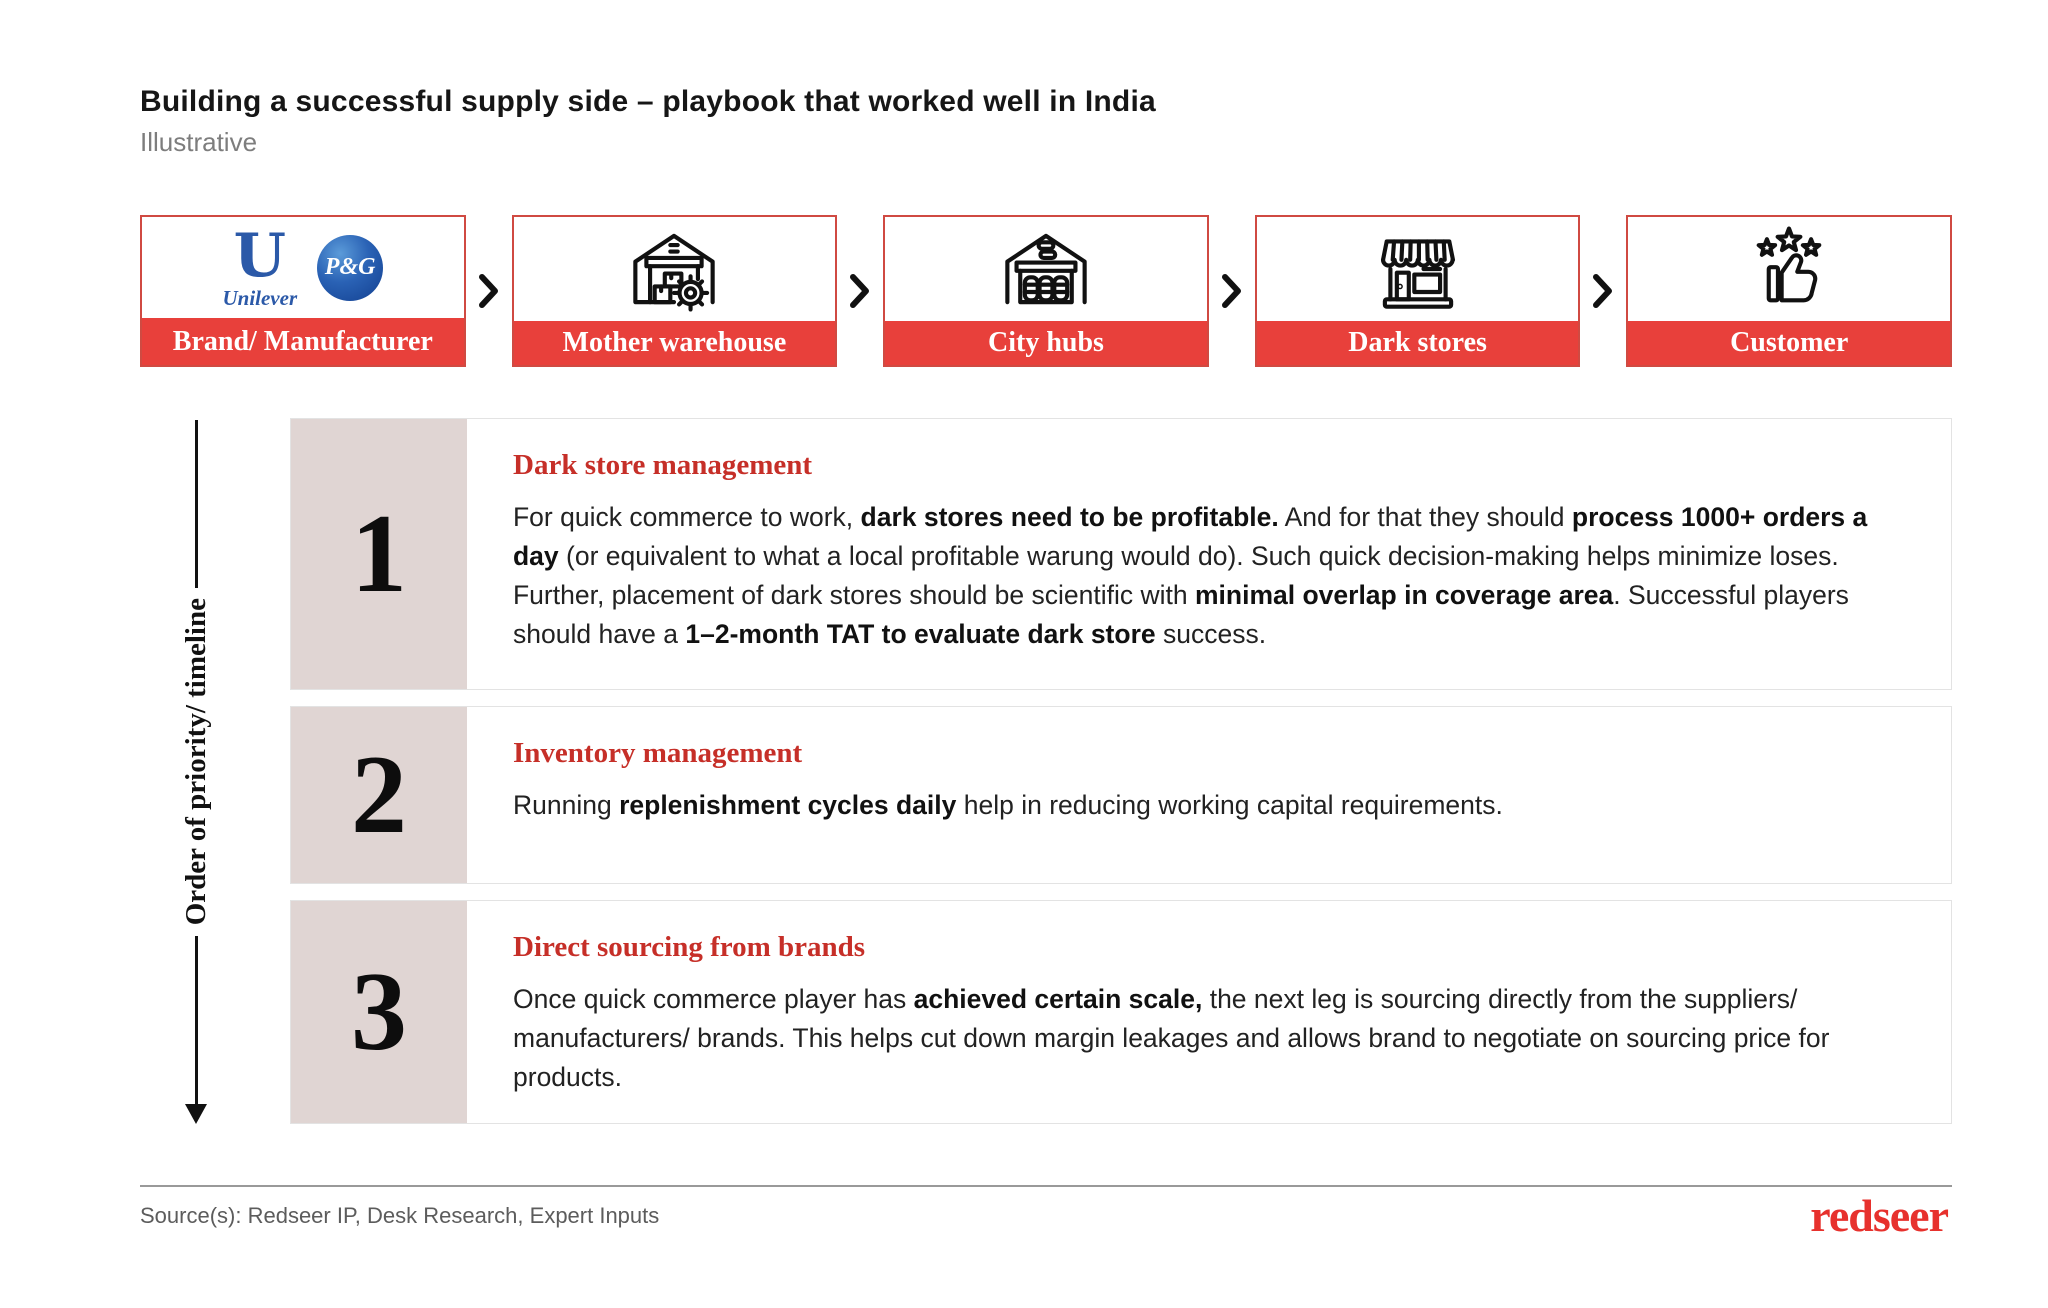  Describe the element at coordinates (260, 265) in the screenshot. I see `unilever-logo: U Unilever` at that location.